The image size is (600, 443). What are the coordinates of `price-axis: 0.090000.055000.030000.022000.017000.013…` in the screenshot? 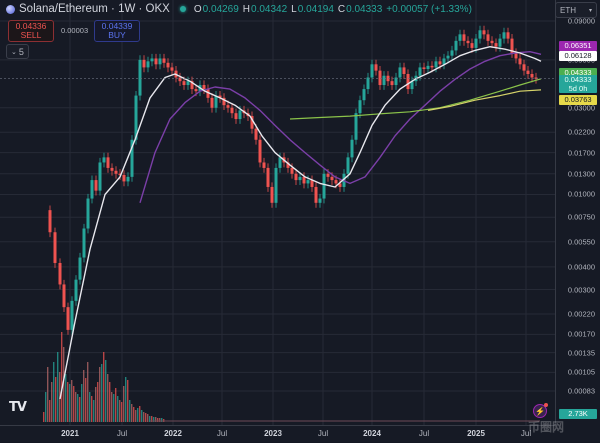 It's located at (577, 212).